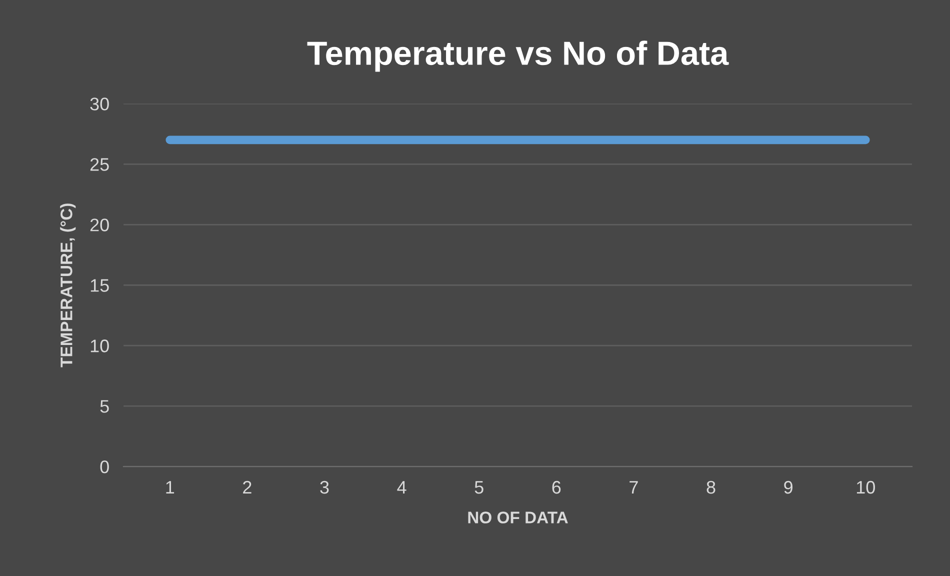  I want to click on y-tick-label: 15, so click(99, 285).